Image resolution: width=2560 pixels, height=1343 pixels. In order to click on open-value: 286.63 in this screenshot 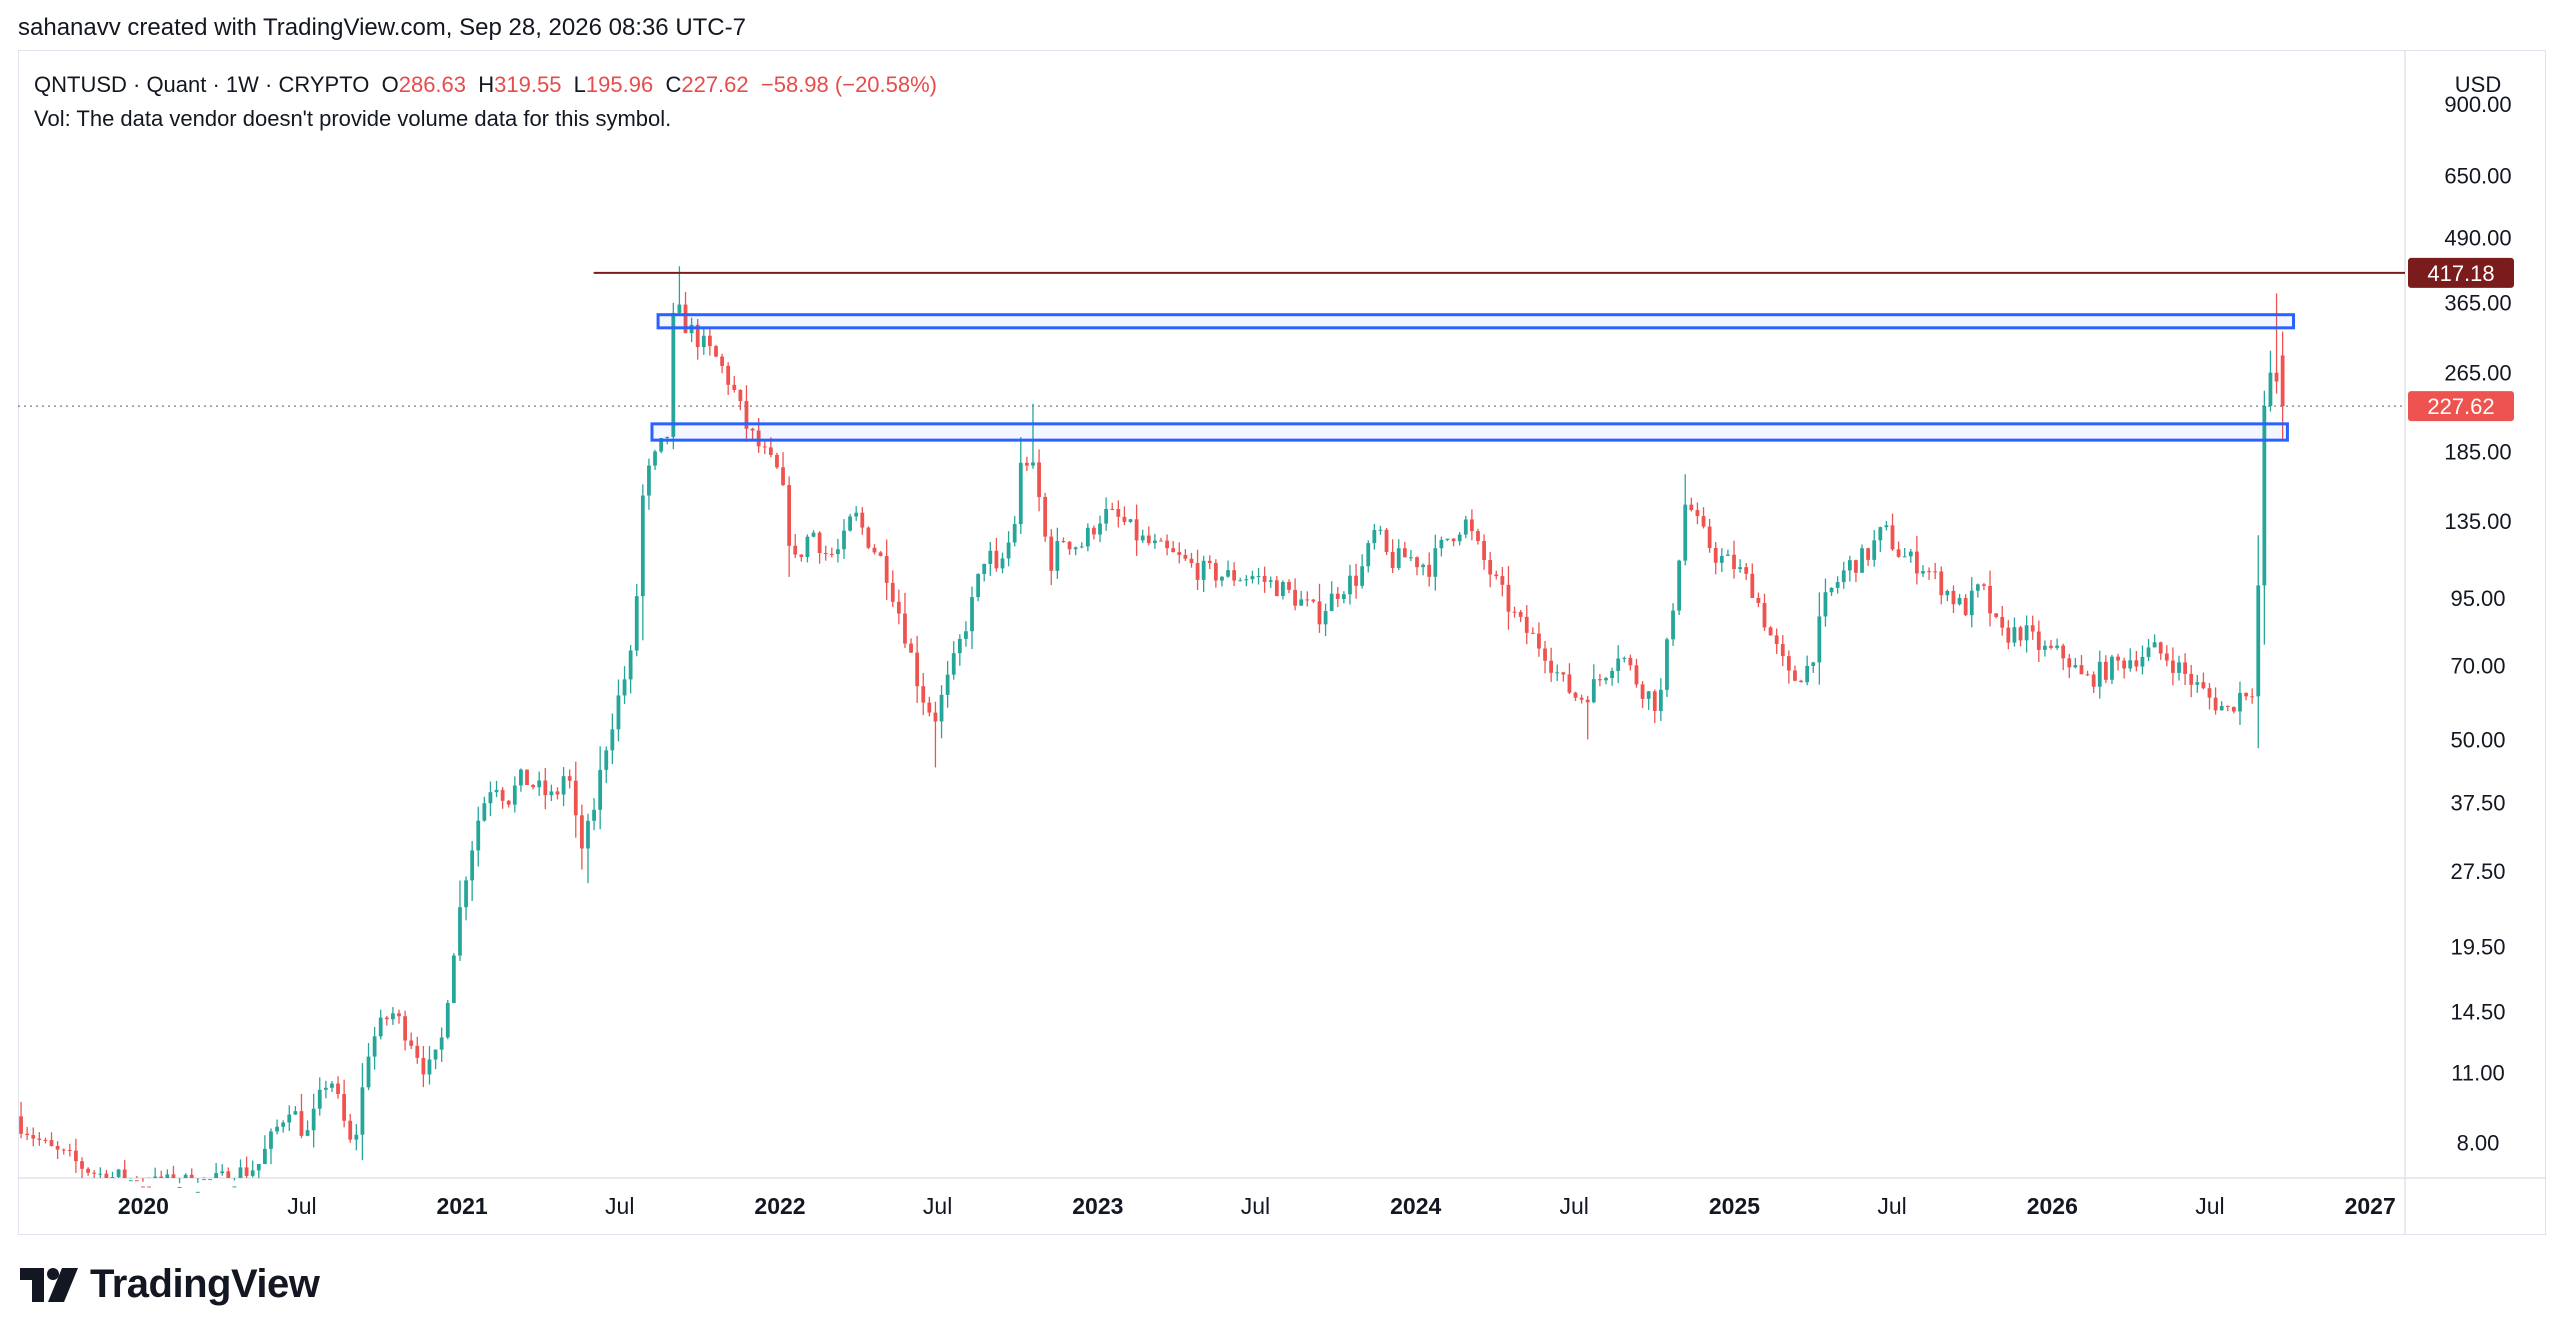, I will do `click(432, 84)`.